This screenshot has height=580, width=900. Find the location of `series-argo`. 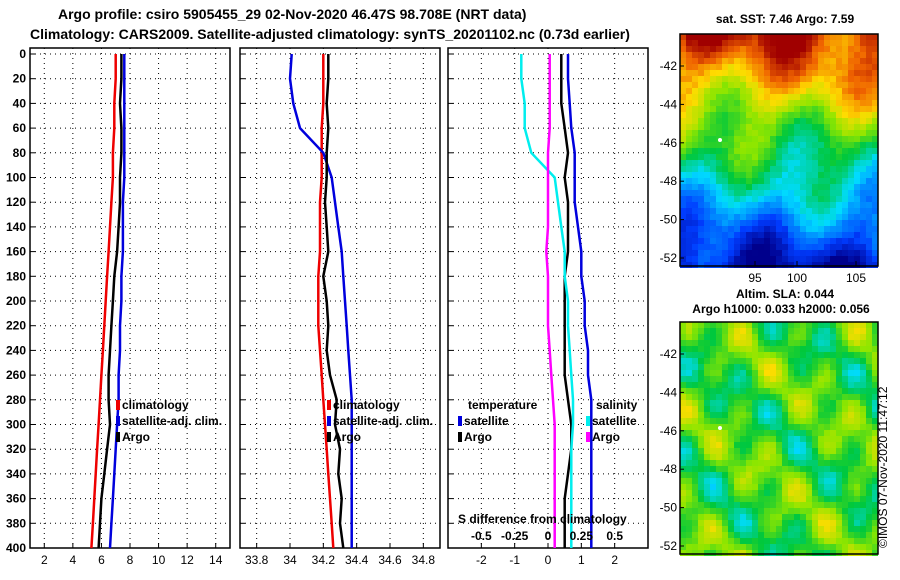

series-argo is located at coordinates (110, 301).